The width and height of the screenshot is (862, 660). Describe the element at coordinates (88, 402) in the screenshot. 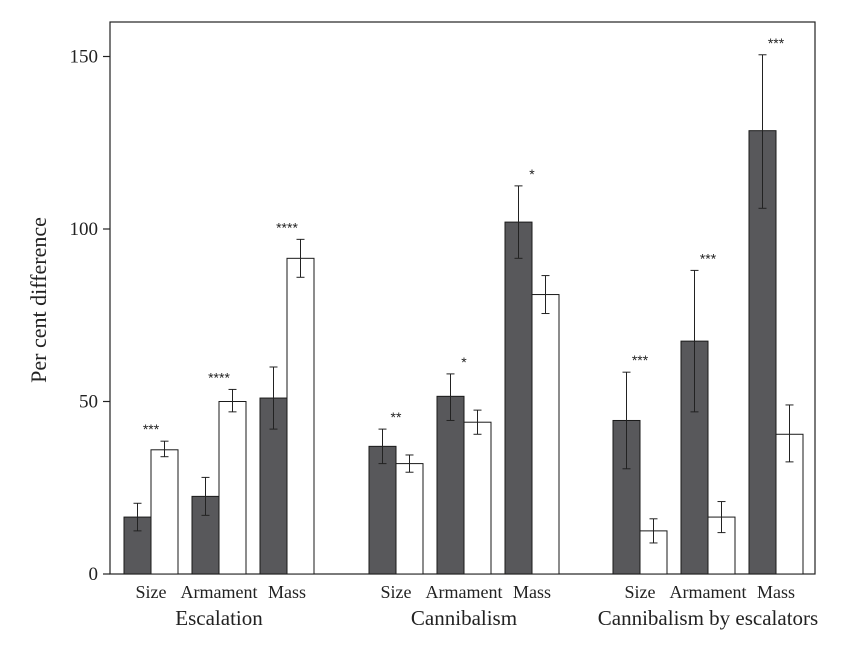

I see `y-tick-label: 50` at that location.